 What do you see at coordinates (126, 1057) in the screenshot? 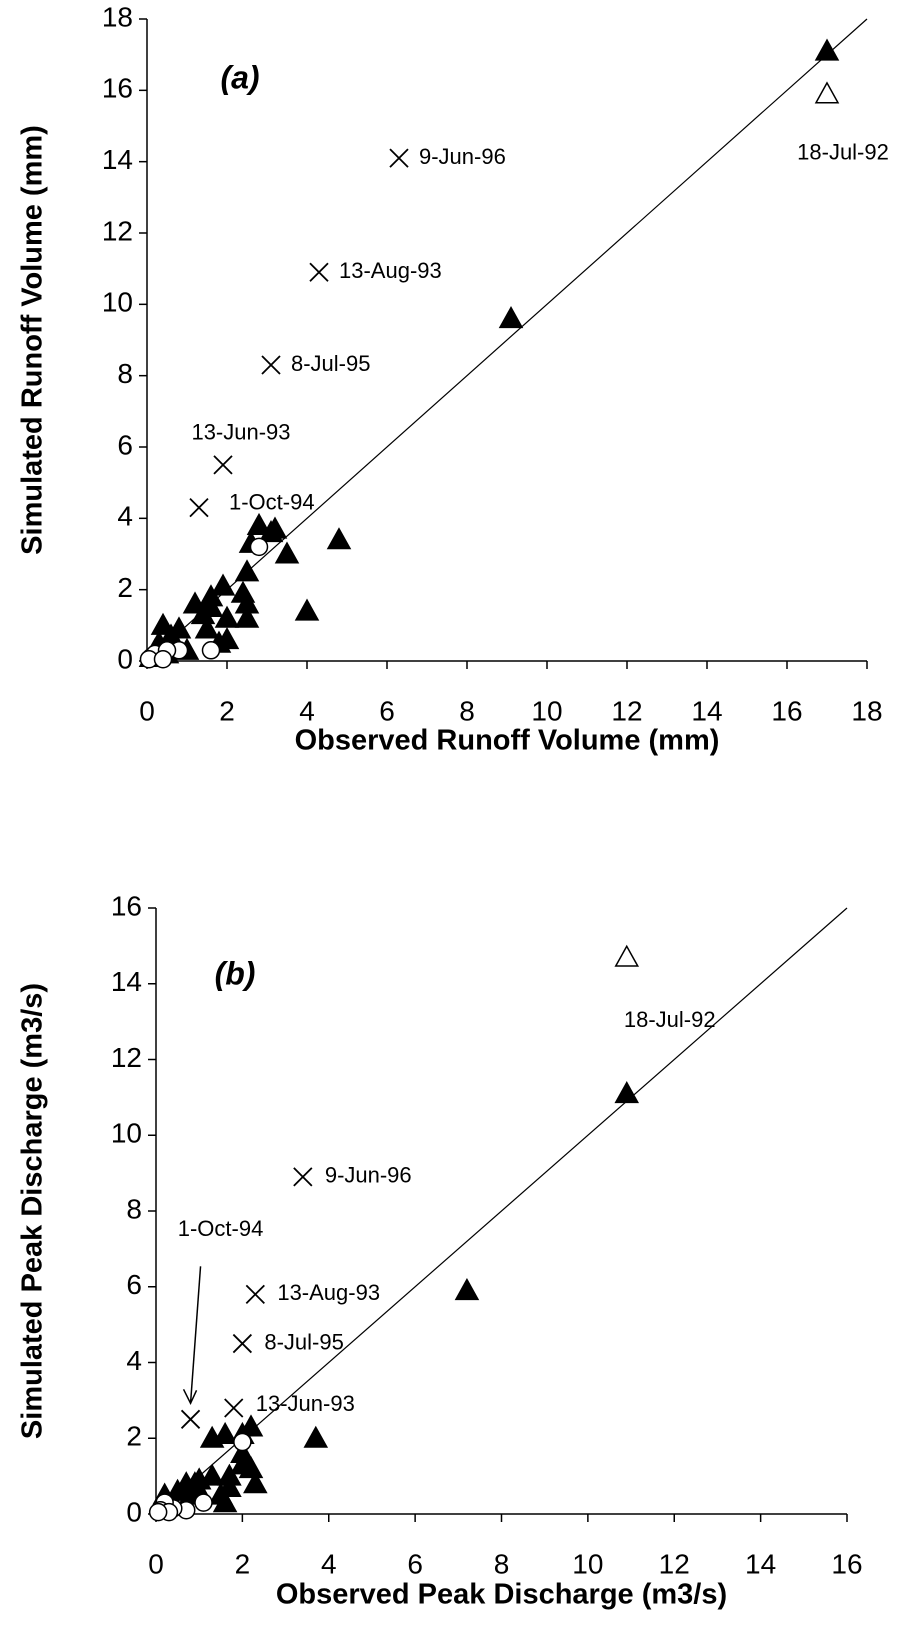
I see `y-tick-label: 12` at bounding box center [126, 1057].